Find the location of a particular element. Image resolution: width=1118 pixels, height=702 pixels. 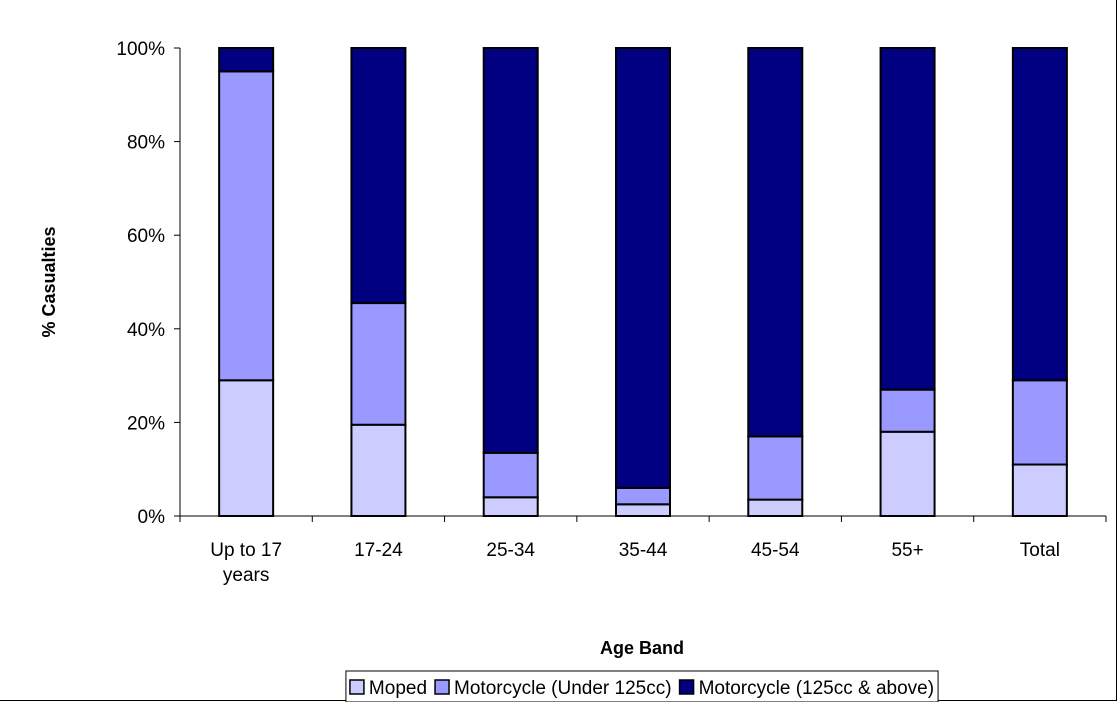

x-tick-label: years is located at coordinates (246, 575).